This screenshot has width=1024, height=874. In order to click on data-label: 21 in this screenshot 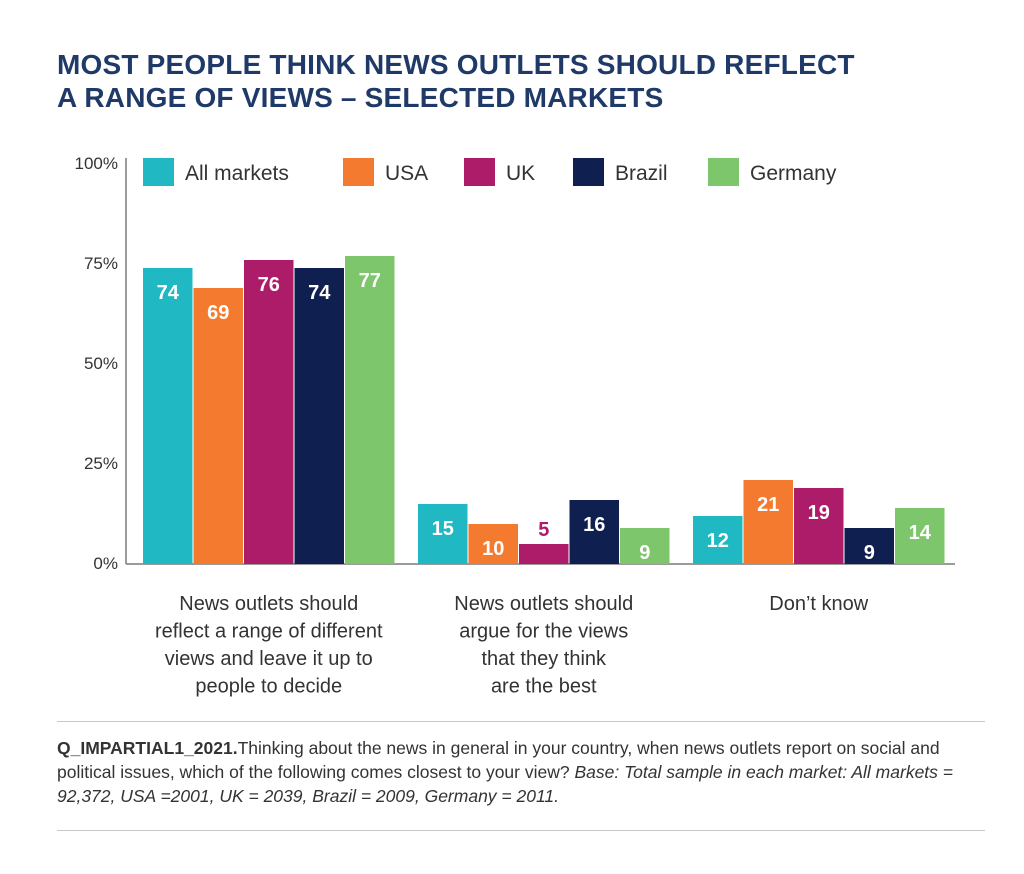, I will do `click(768, 505)`.